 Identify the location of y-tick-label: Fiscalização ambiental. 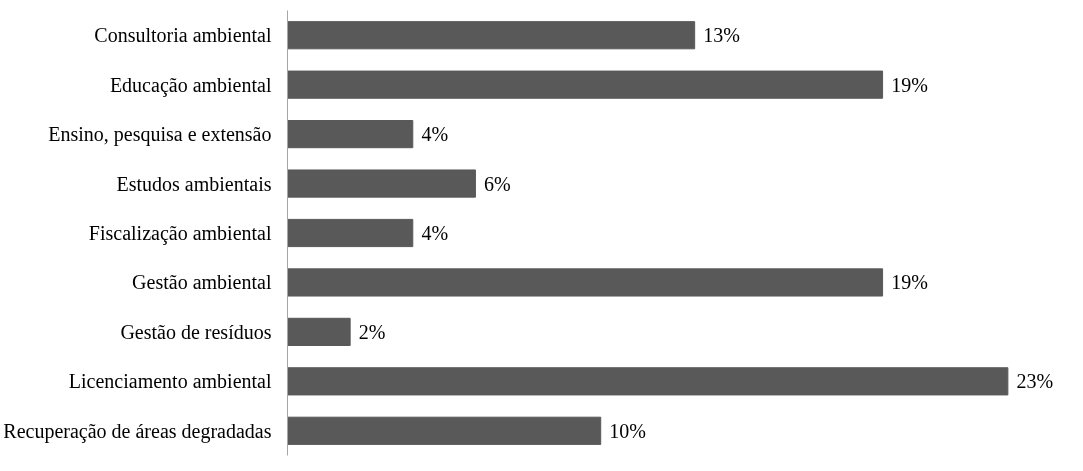
(180, 233).